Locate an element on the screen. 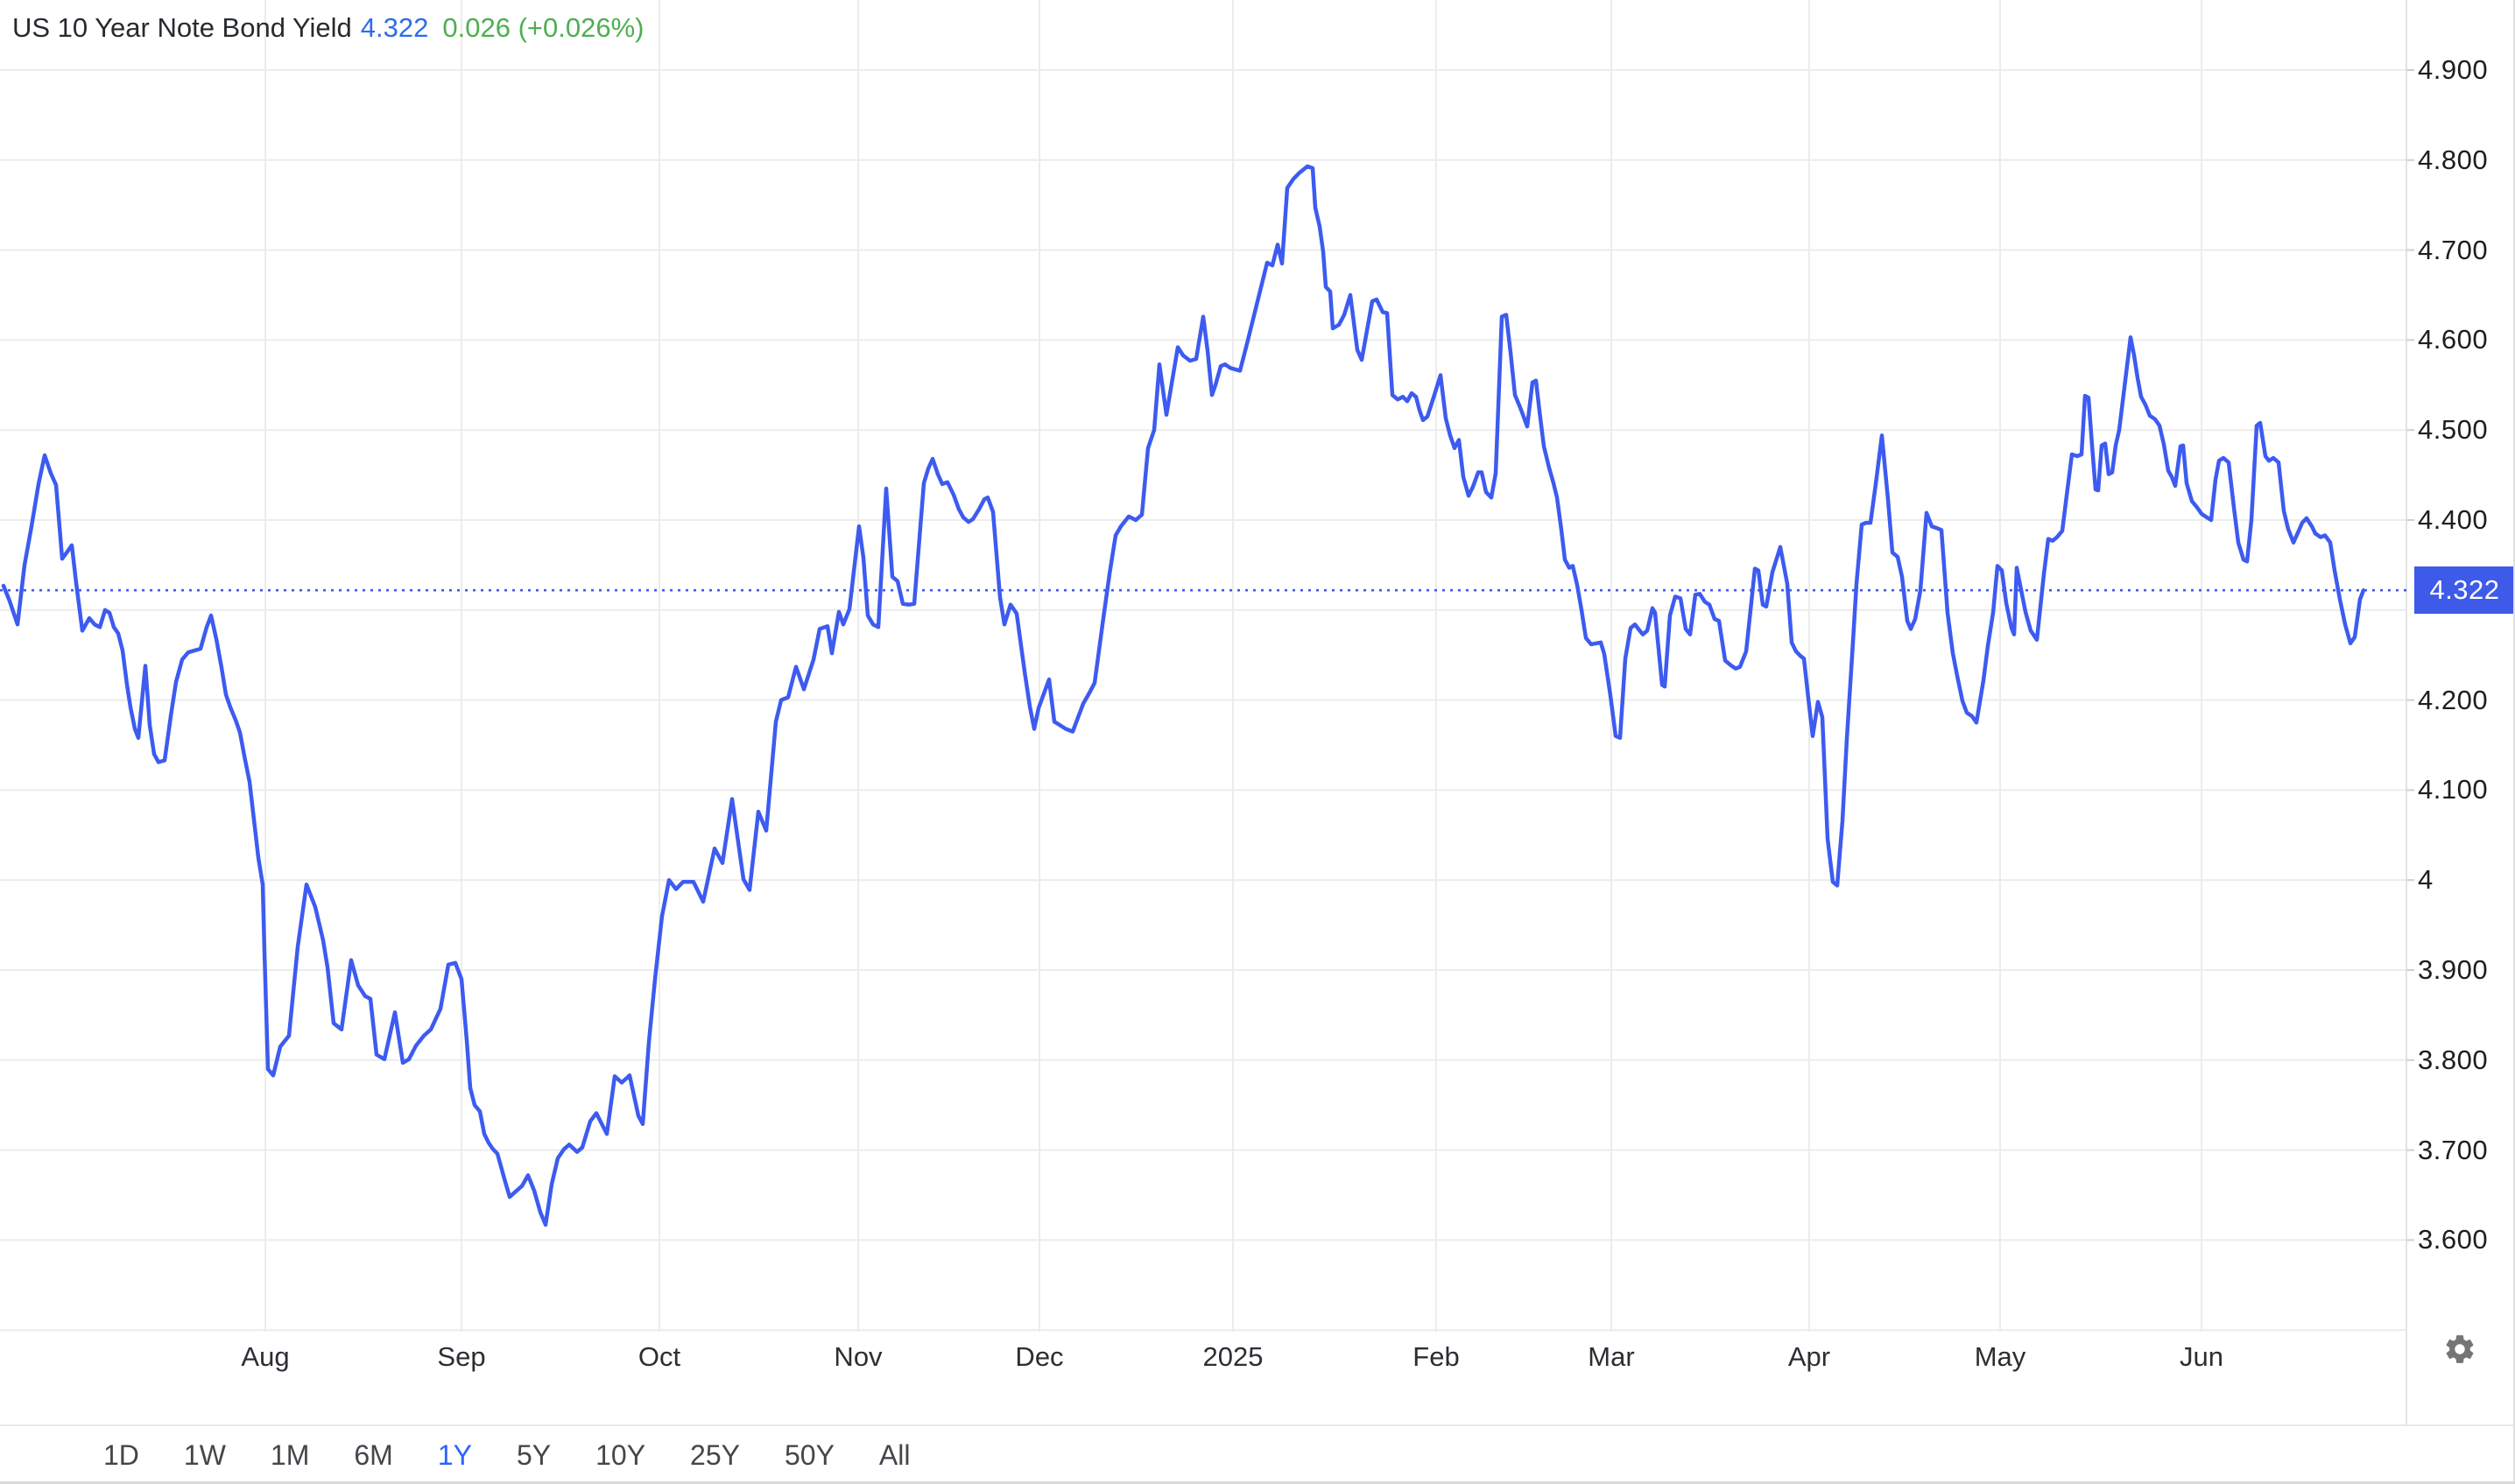  x-axis-label-Aug: Aug is located at coordinates (265, 1356).